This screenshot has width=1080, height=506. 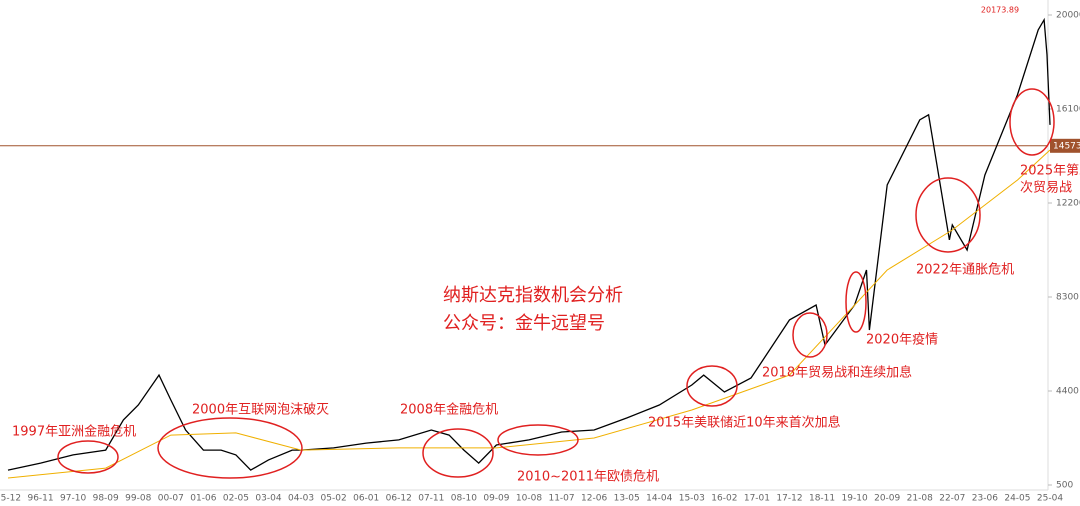 I want to click on annotation: 次贸易战, so click(x=1046, y=188).